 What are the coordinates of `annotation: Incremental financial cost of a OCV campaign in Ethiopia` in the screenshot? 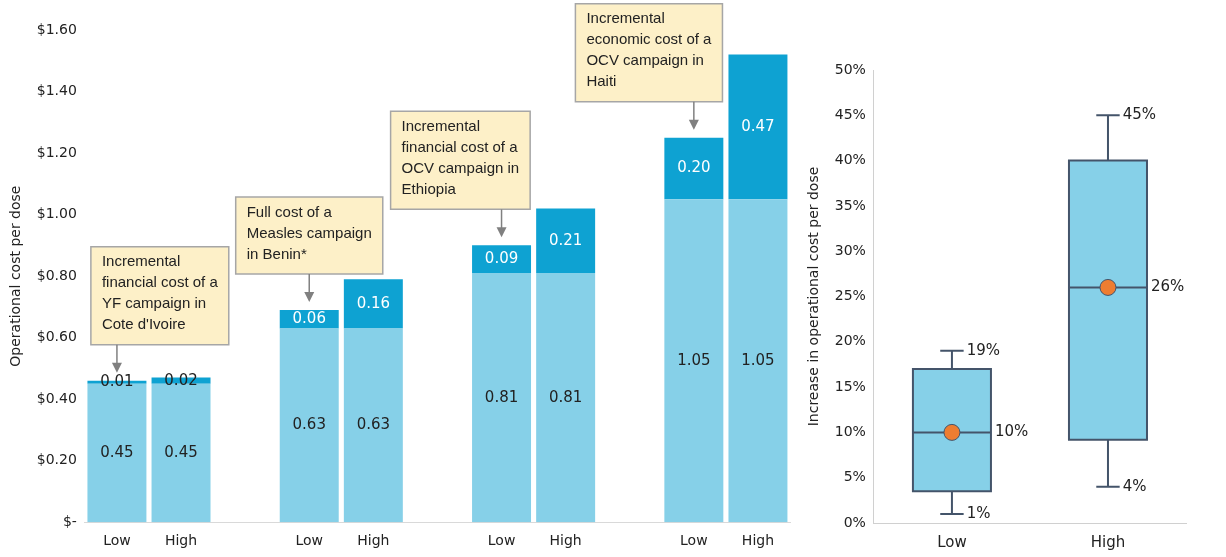 It's located at (460, 156).